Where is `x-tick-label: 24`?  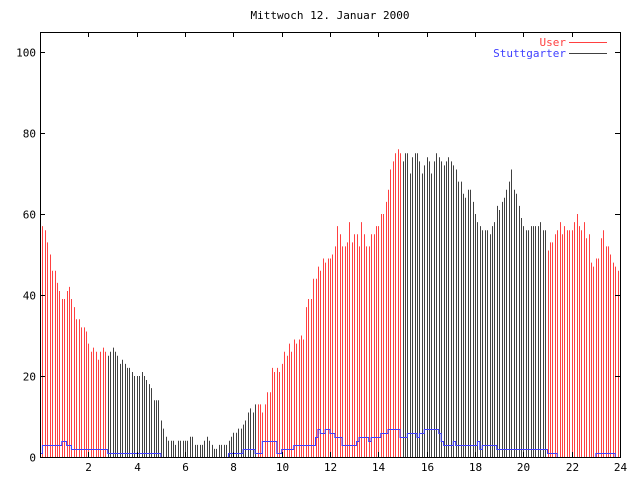
x-tick-label: 24 is located at coordinates (621, 467).